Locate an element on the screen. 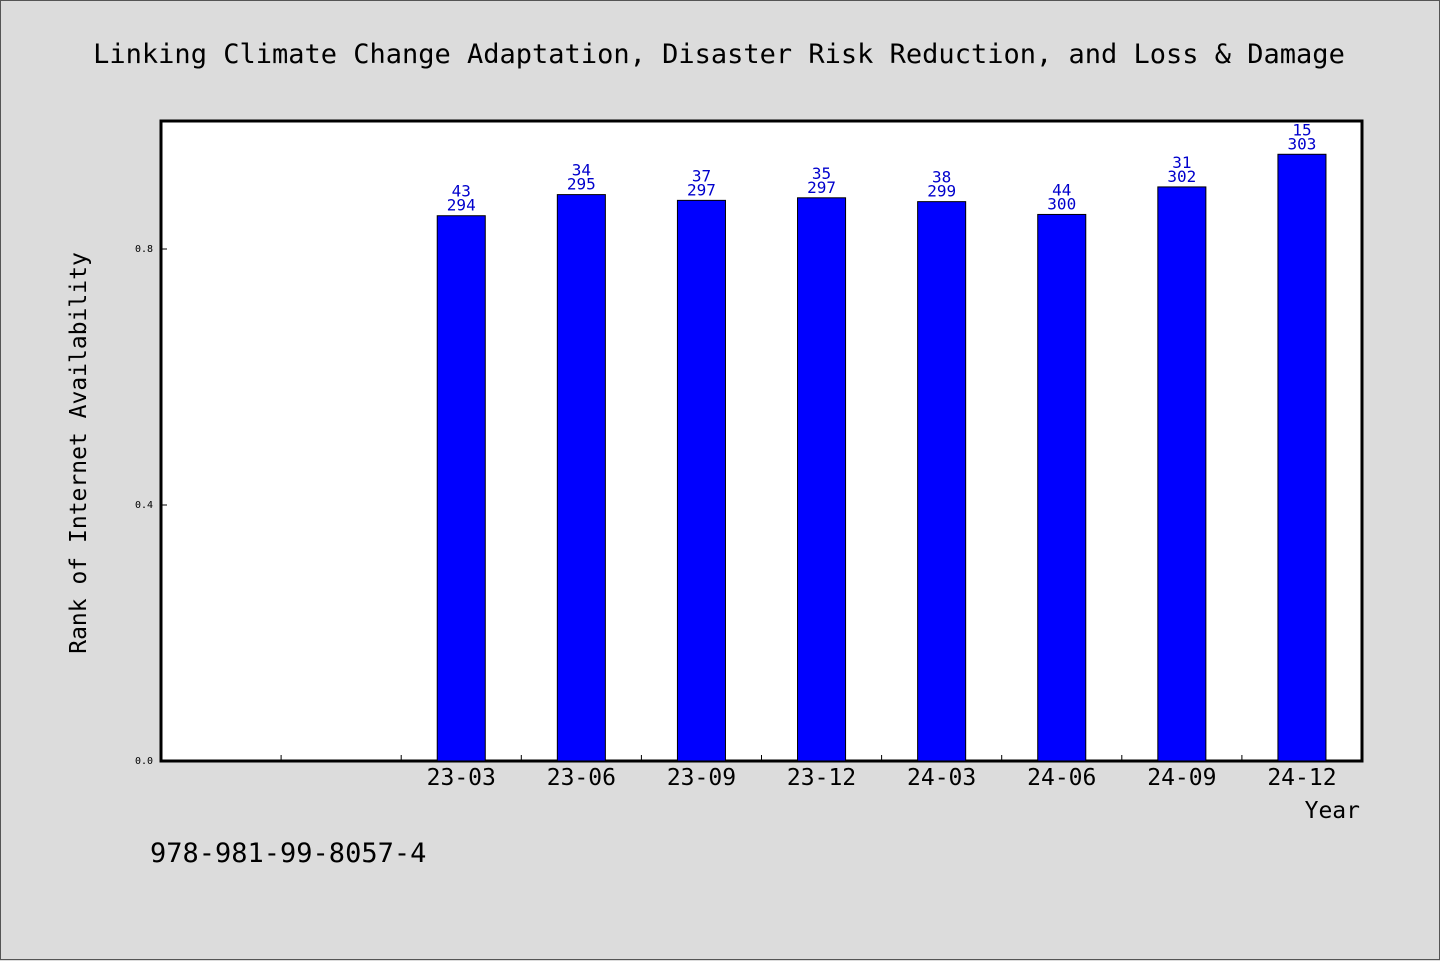  x-axis-title: Year is located at coordinates (1332, 811).